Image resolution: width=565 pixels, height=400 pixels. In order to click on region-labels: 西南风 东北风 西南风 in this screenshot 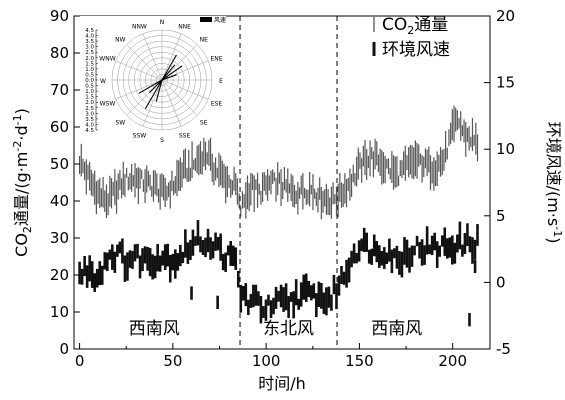, I will do `click(276, 329)`.